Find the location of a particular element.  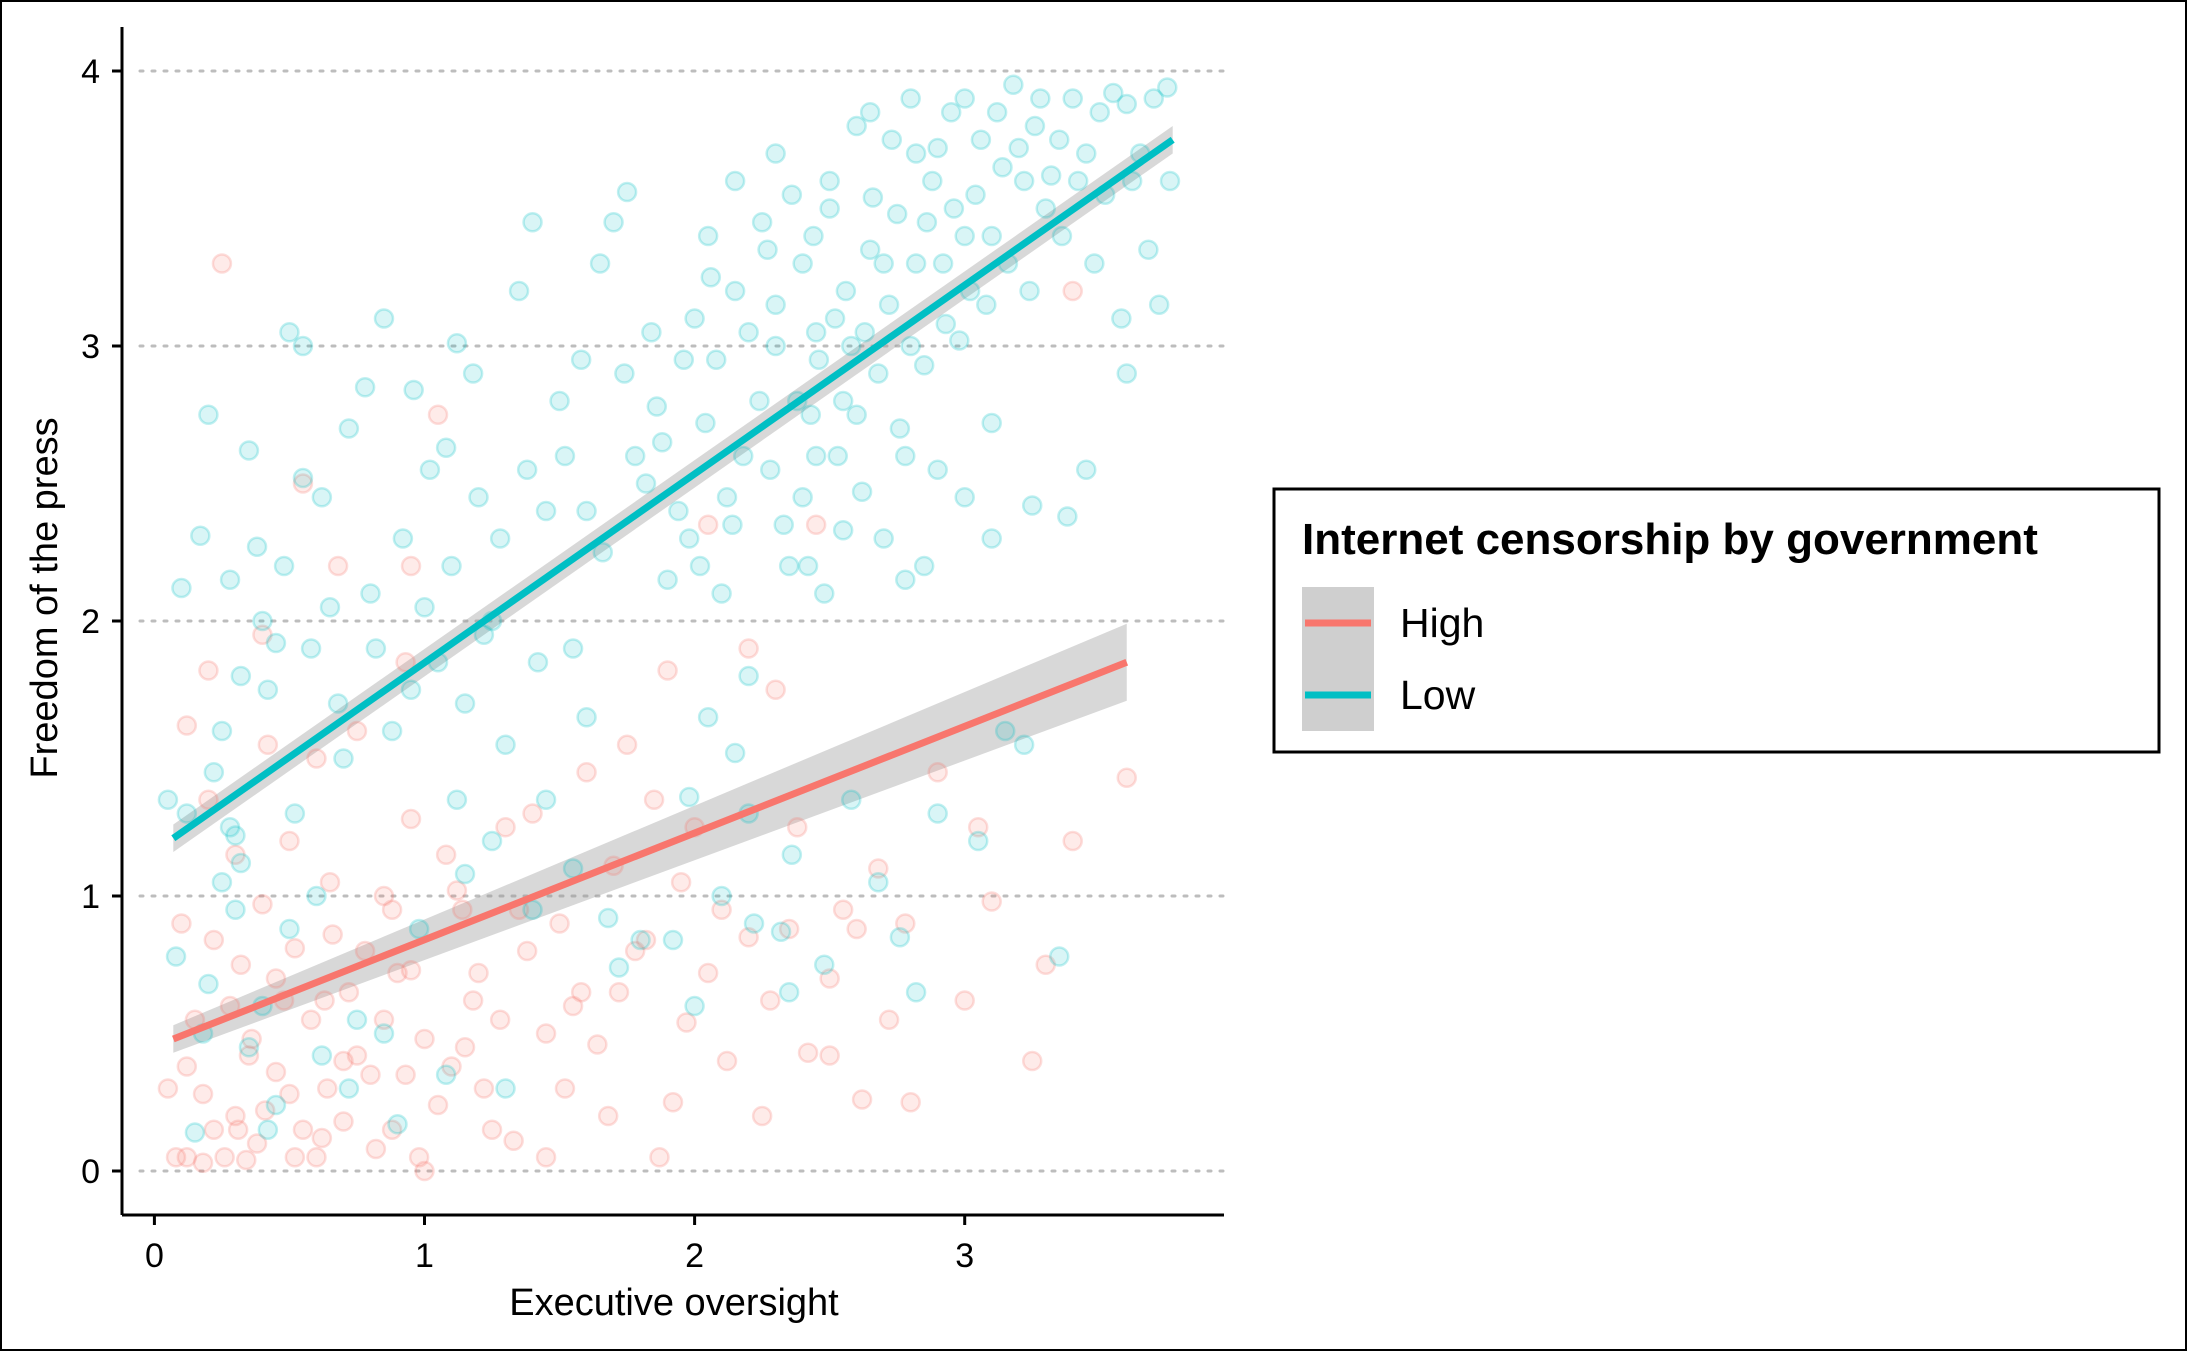

y-tick-label: 3 is located at coordinates (90, 347).